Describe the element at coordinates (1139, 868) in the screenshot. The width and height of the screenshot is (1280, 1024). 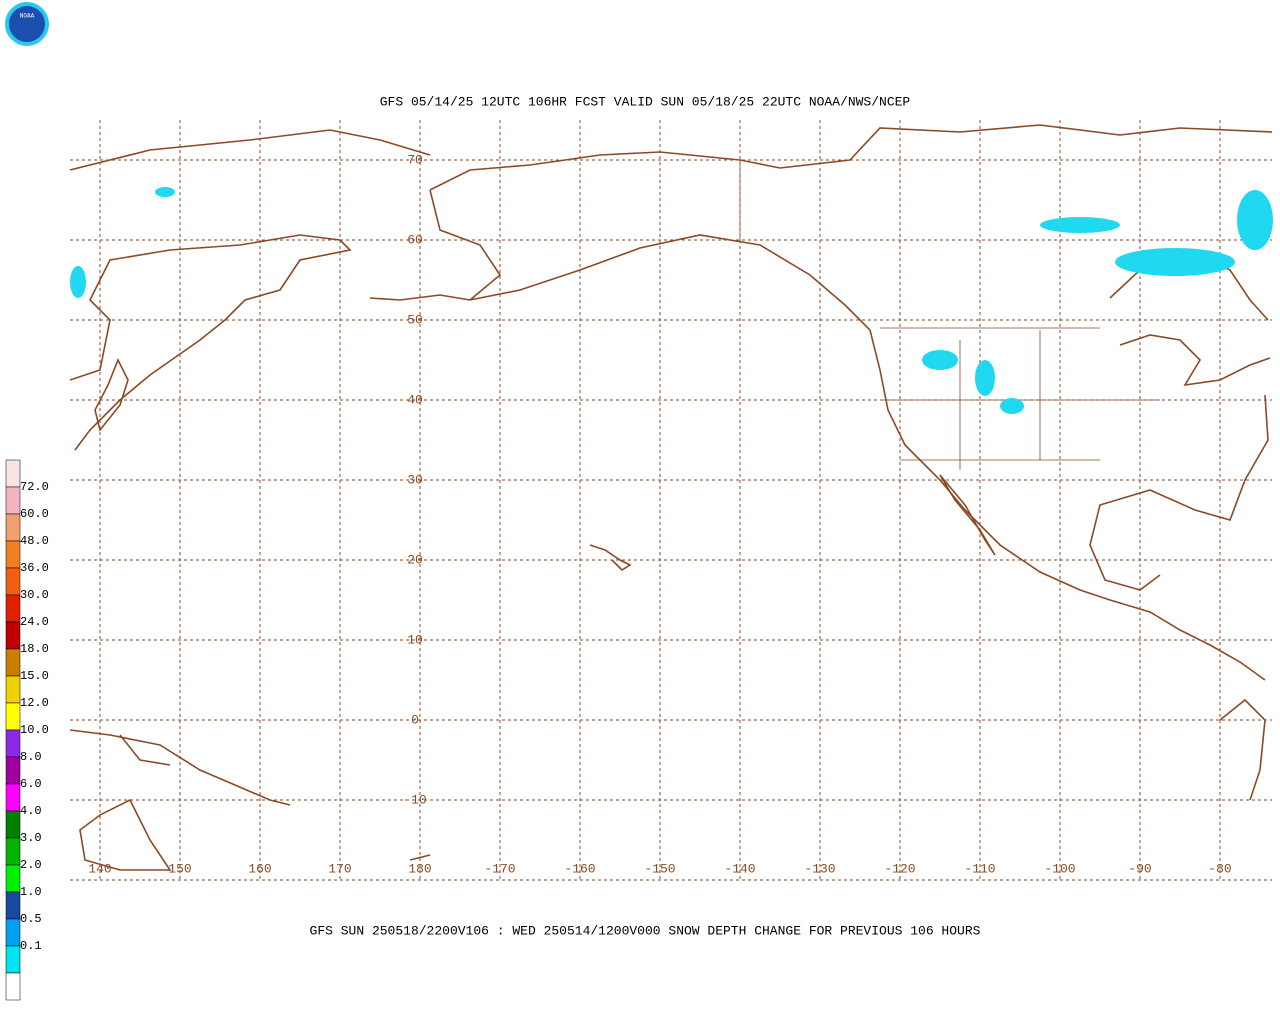
I see `lon-label: -90` at that location.